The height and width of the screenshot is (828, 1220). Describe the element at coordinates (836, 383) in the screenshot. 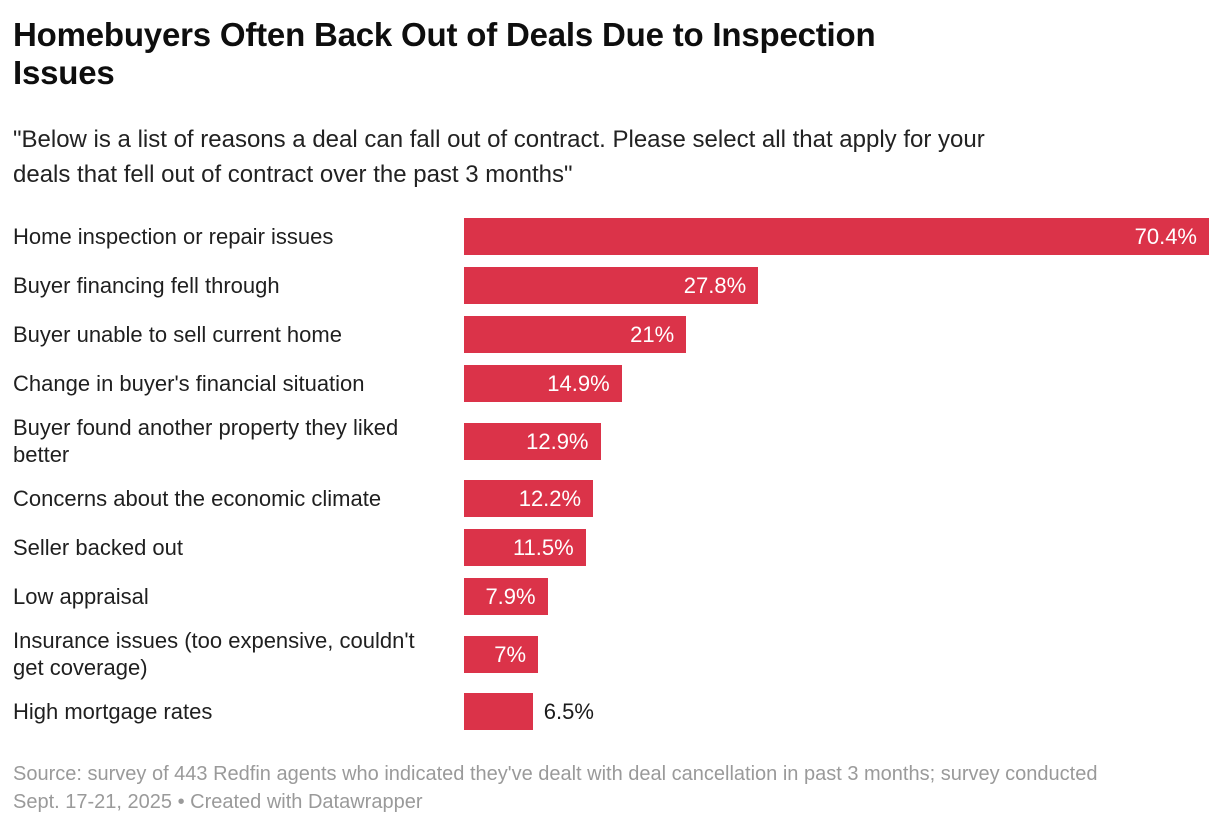

I see `bar-track: 14.9%` at that location.